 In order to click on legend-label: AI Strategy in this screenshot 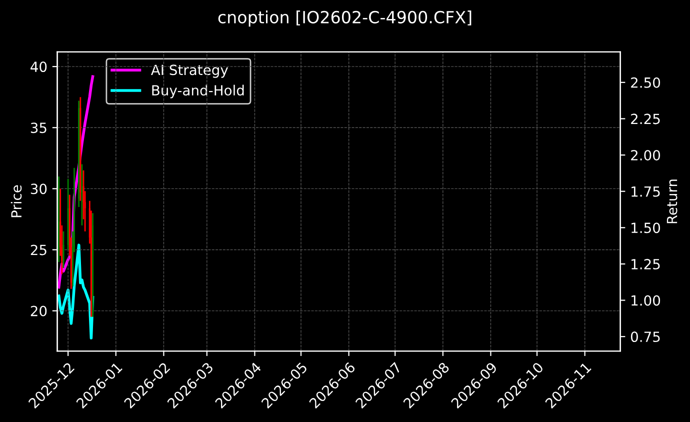, I will do `click(189, 71)`.